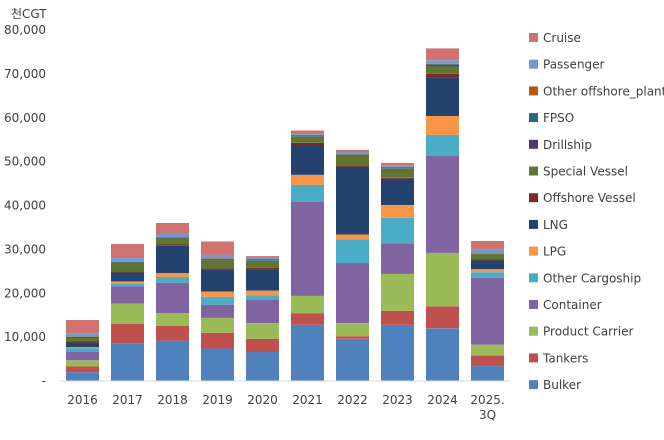  Describe the element at coordinates (442, 400) in the screenshot. I see `x-tick-label: 2024` at that location.